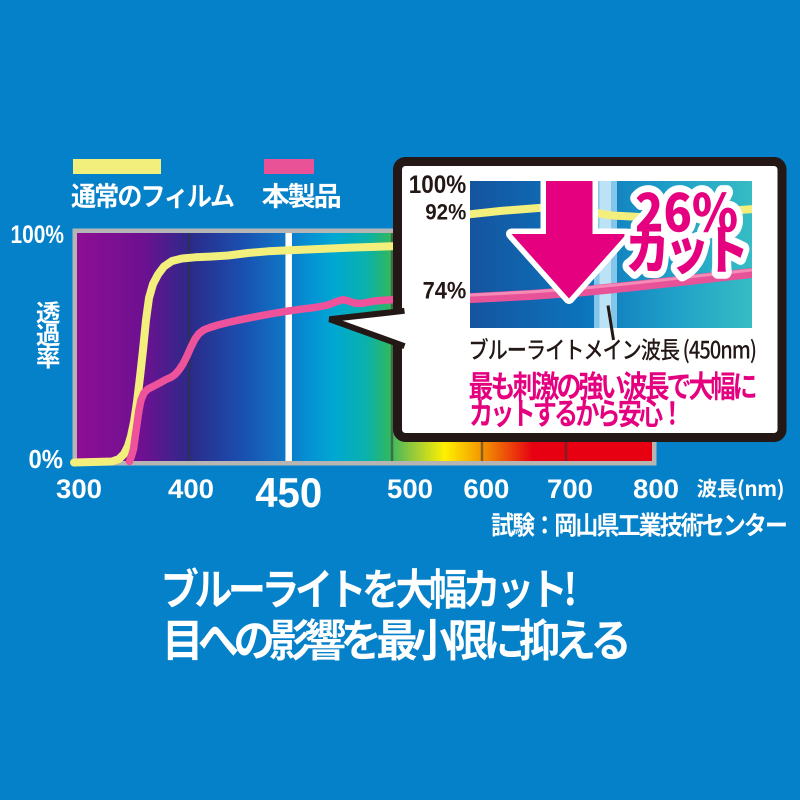  I want to click on svg-text: 450, so click(288, 492).